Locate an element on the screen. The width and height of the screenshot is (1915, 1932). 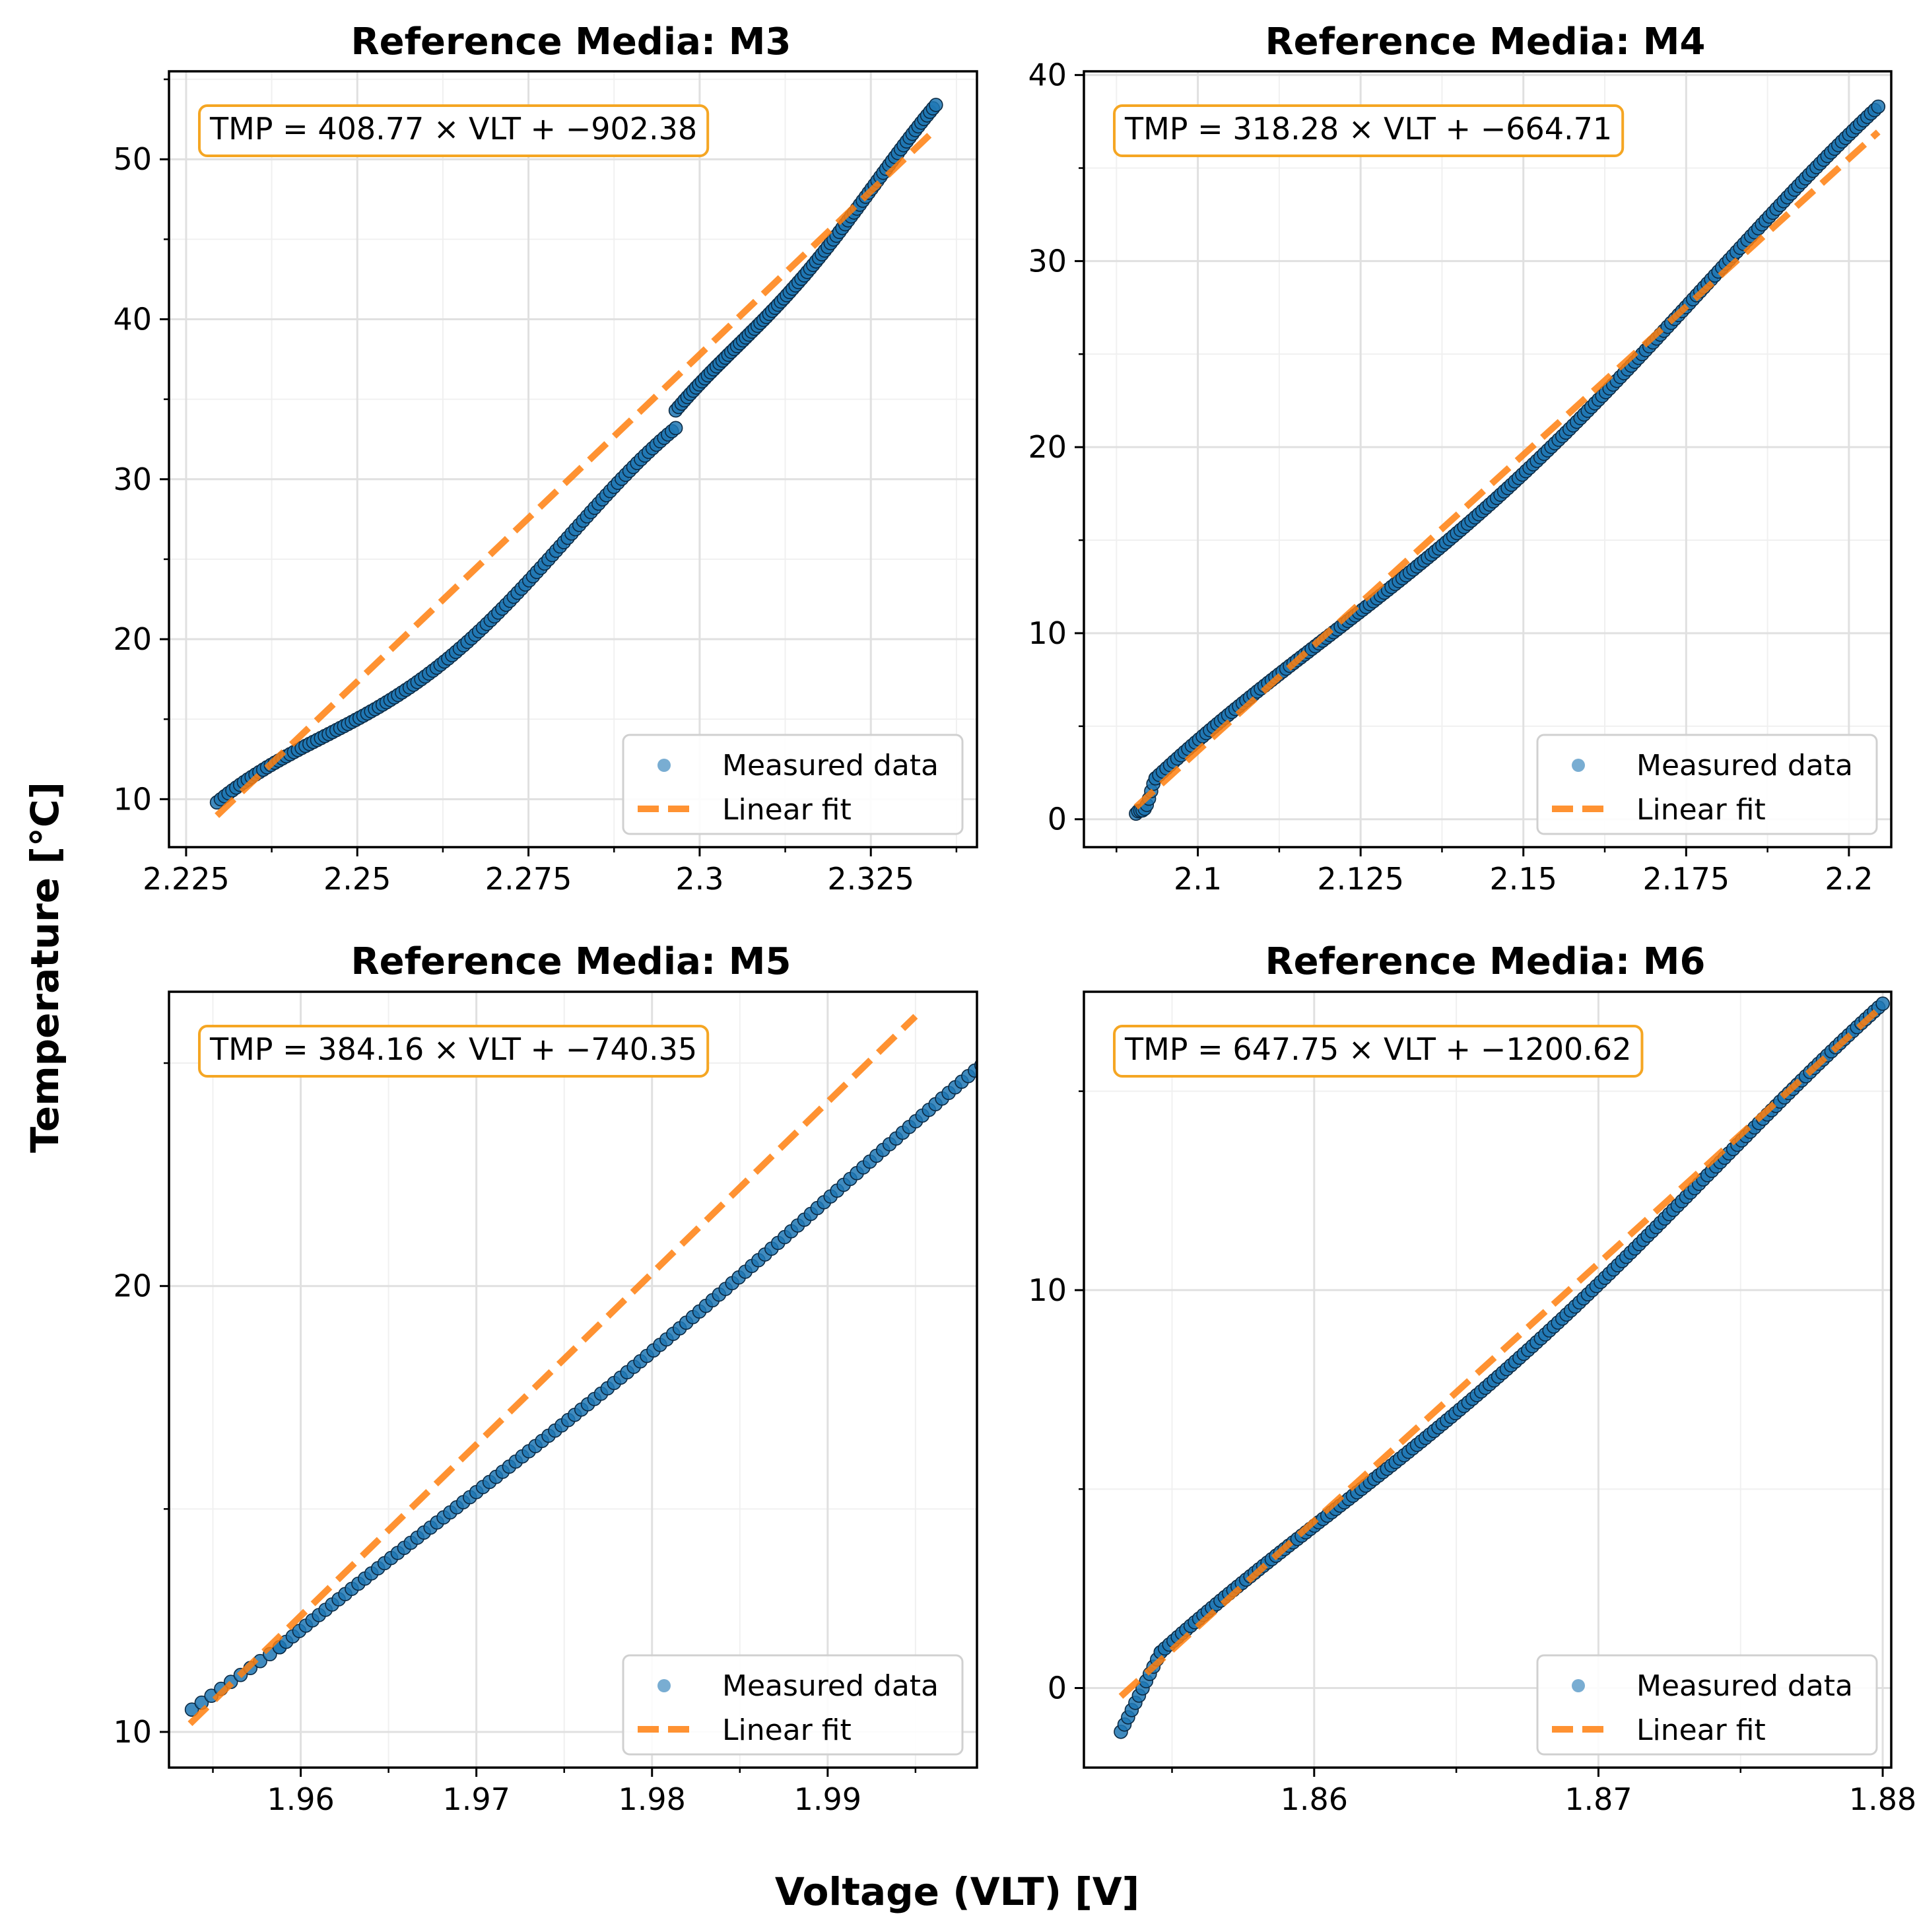
x-tick-label: 2.25 is located at coordinates (357, 879).